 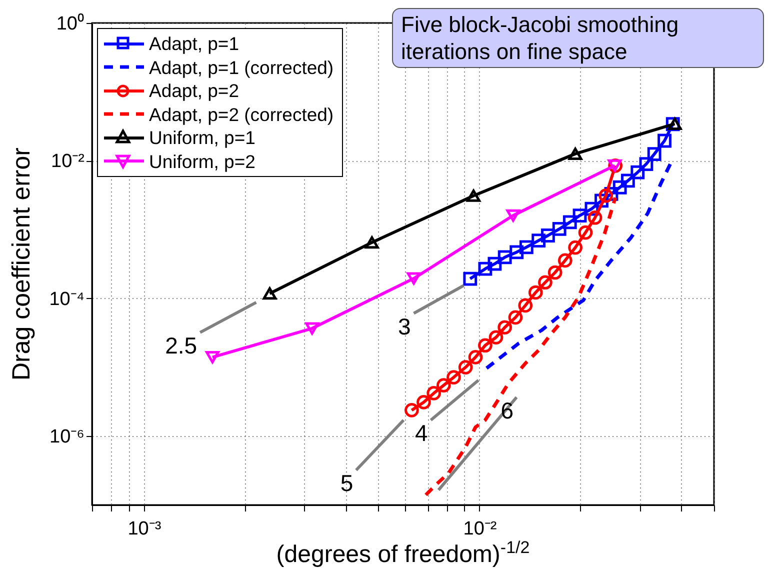 What do you see at coordinates (181, 345) in the screenshot?
I see `annotation: 2.5` at bounding box center [181, 345].